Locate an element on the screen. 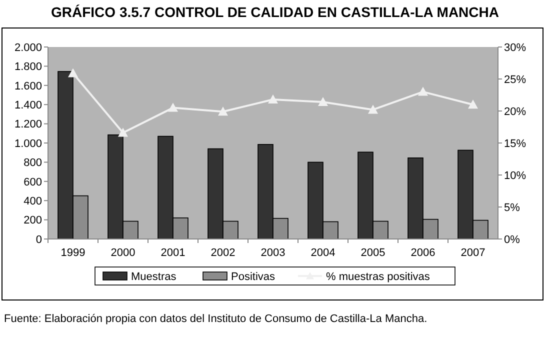 Image resolution: width=550 pixels, height=339 pixels. x-tick-label: 2005 is located at coordinates (373, 253).